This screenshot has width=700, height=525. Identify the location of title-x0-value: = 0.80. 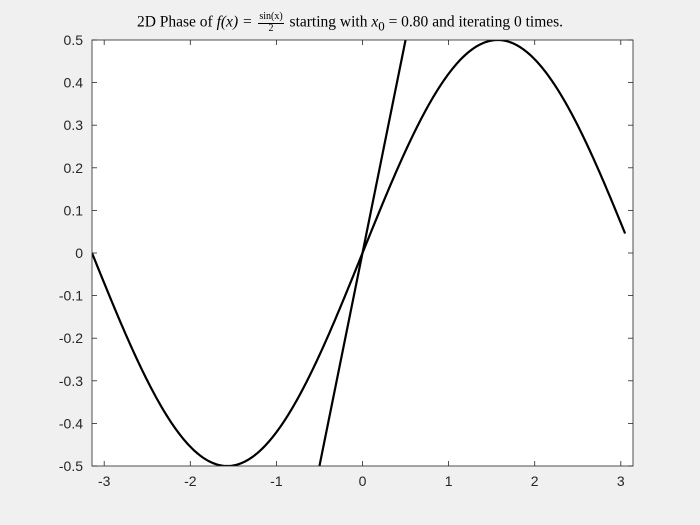
(406, 22).